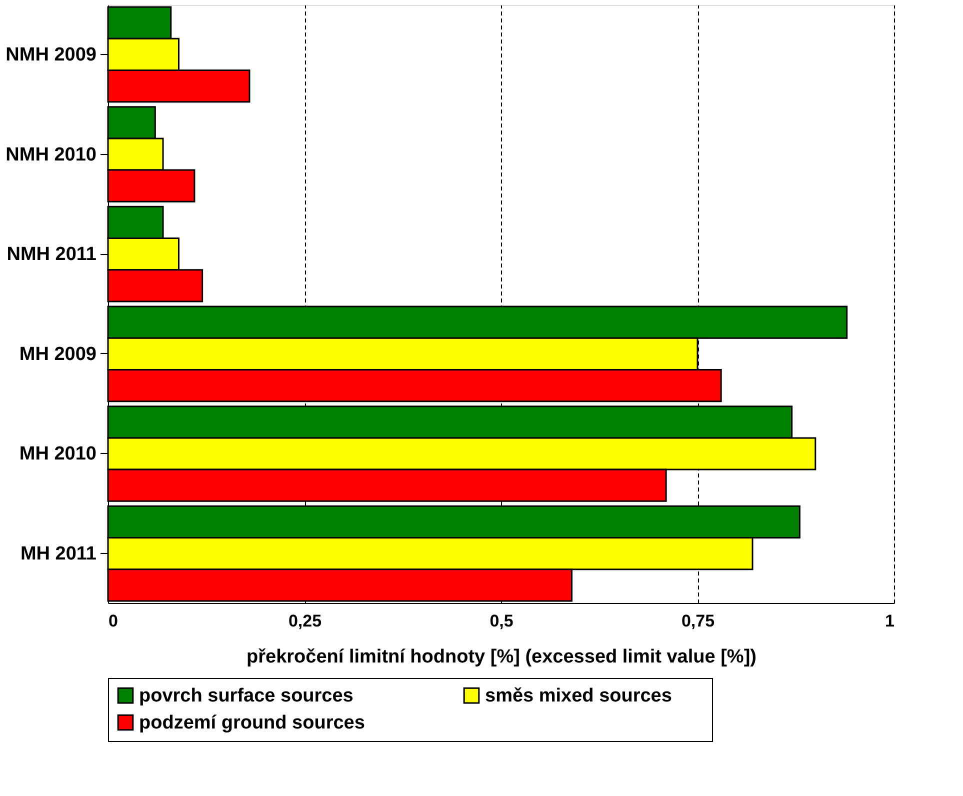  I want to click on x-tick-label: 0,25, so click(305, 621).